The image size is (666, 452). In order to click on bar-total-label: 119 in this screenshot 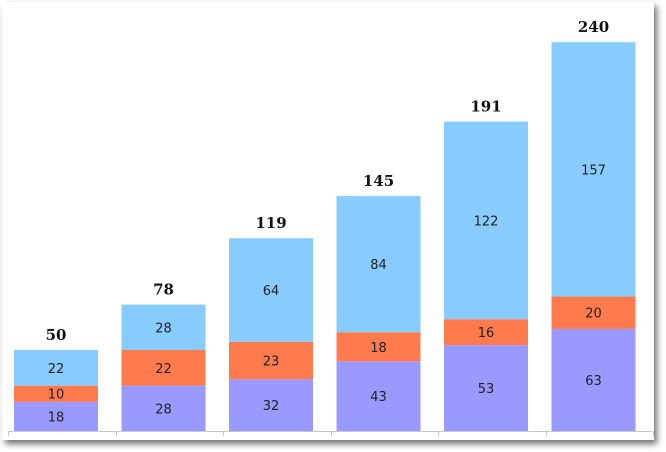, I will do `click(270, 223)`.